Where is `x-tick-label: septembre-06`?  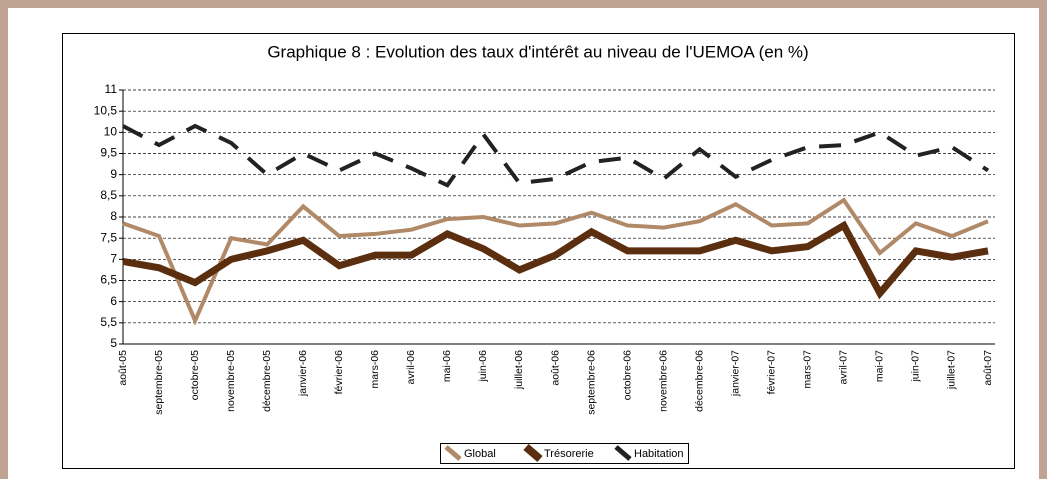 x-tick-label: septembre-06 is located at coordinates (591, 382).